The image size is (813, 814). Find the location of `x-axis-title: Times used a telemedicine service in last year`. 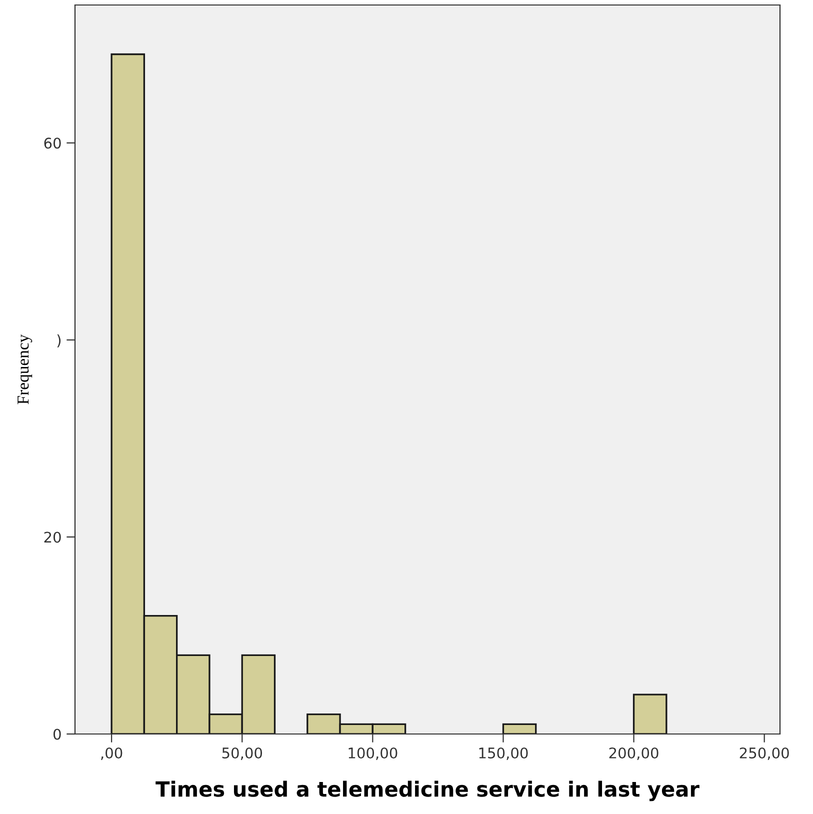

x-axis-title: Times used a telemedicine service in last year is located at coordinates (428, 791).